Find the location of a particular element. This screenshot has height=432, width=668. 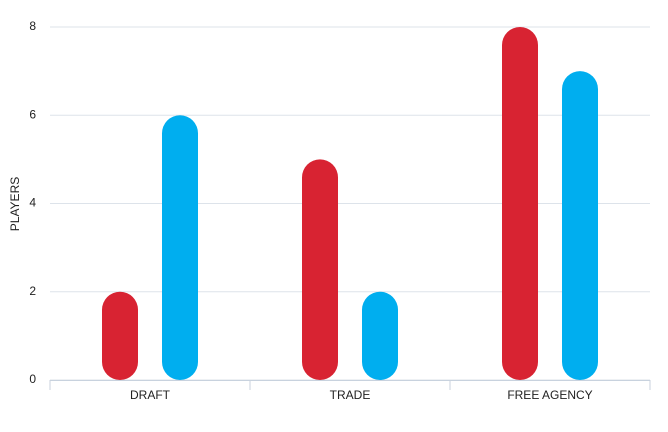

y-axis-title: PLAYERS is located at coordinates (15, 204).